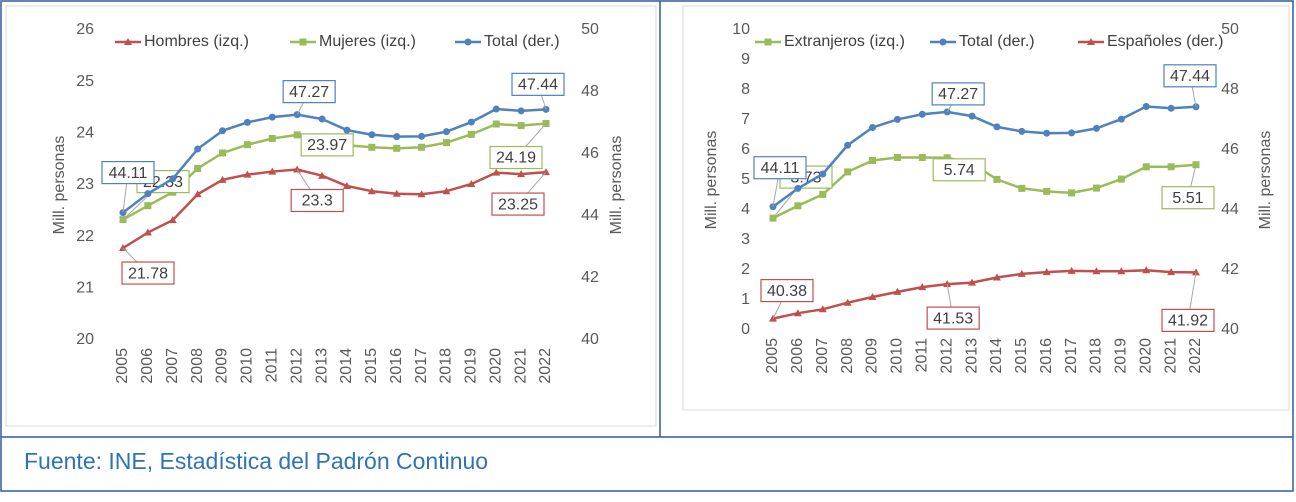  I want to click on y-tick-label: 21, so click(85, 288).